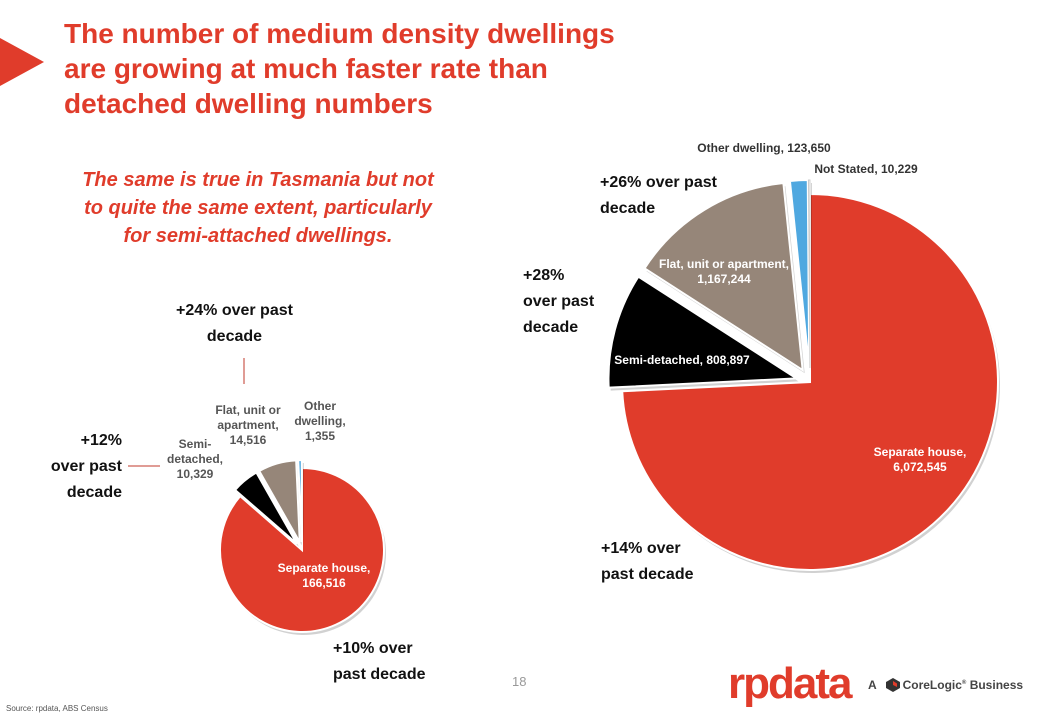  What do you see at coordinates (57, 708) in the screenshot?
I see `source-note: Source: rpdata, ABS Census` at bounding box center [57, 708].